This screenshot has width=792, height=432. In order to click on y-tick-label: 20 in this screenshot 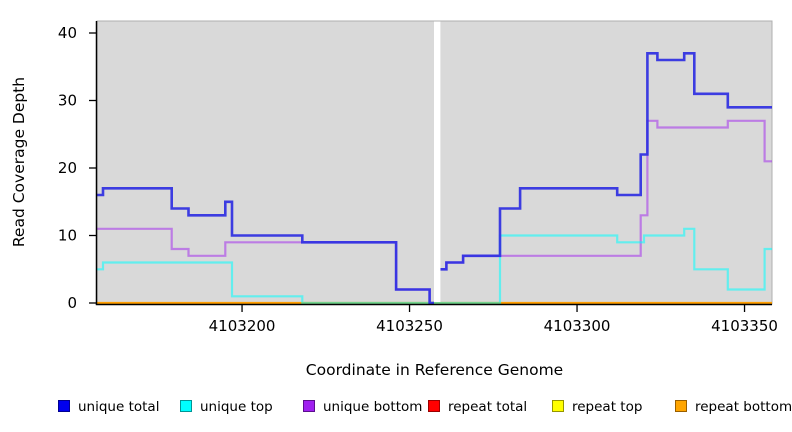, I will do `click(67, 168)`.